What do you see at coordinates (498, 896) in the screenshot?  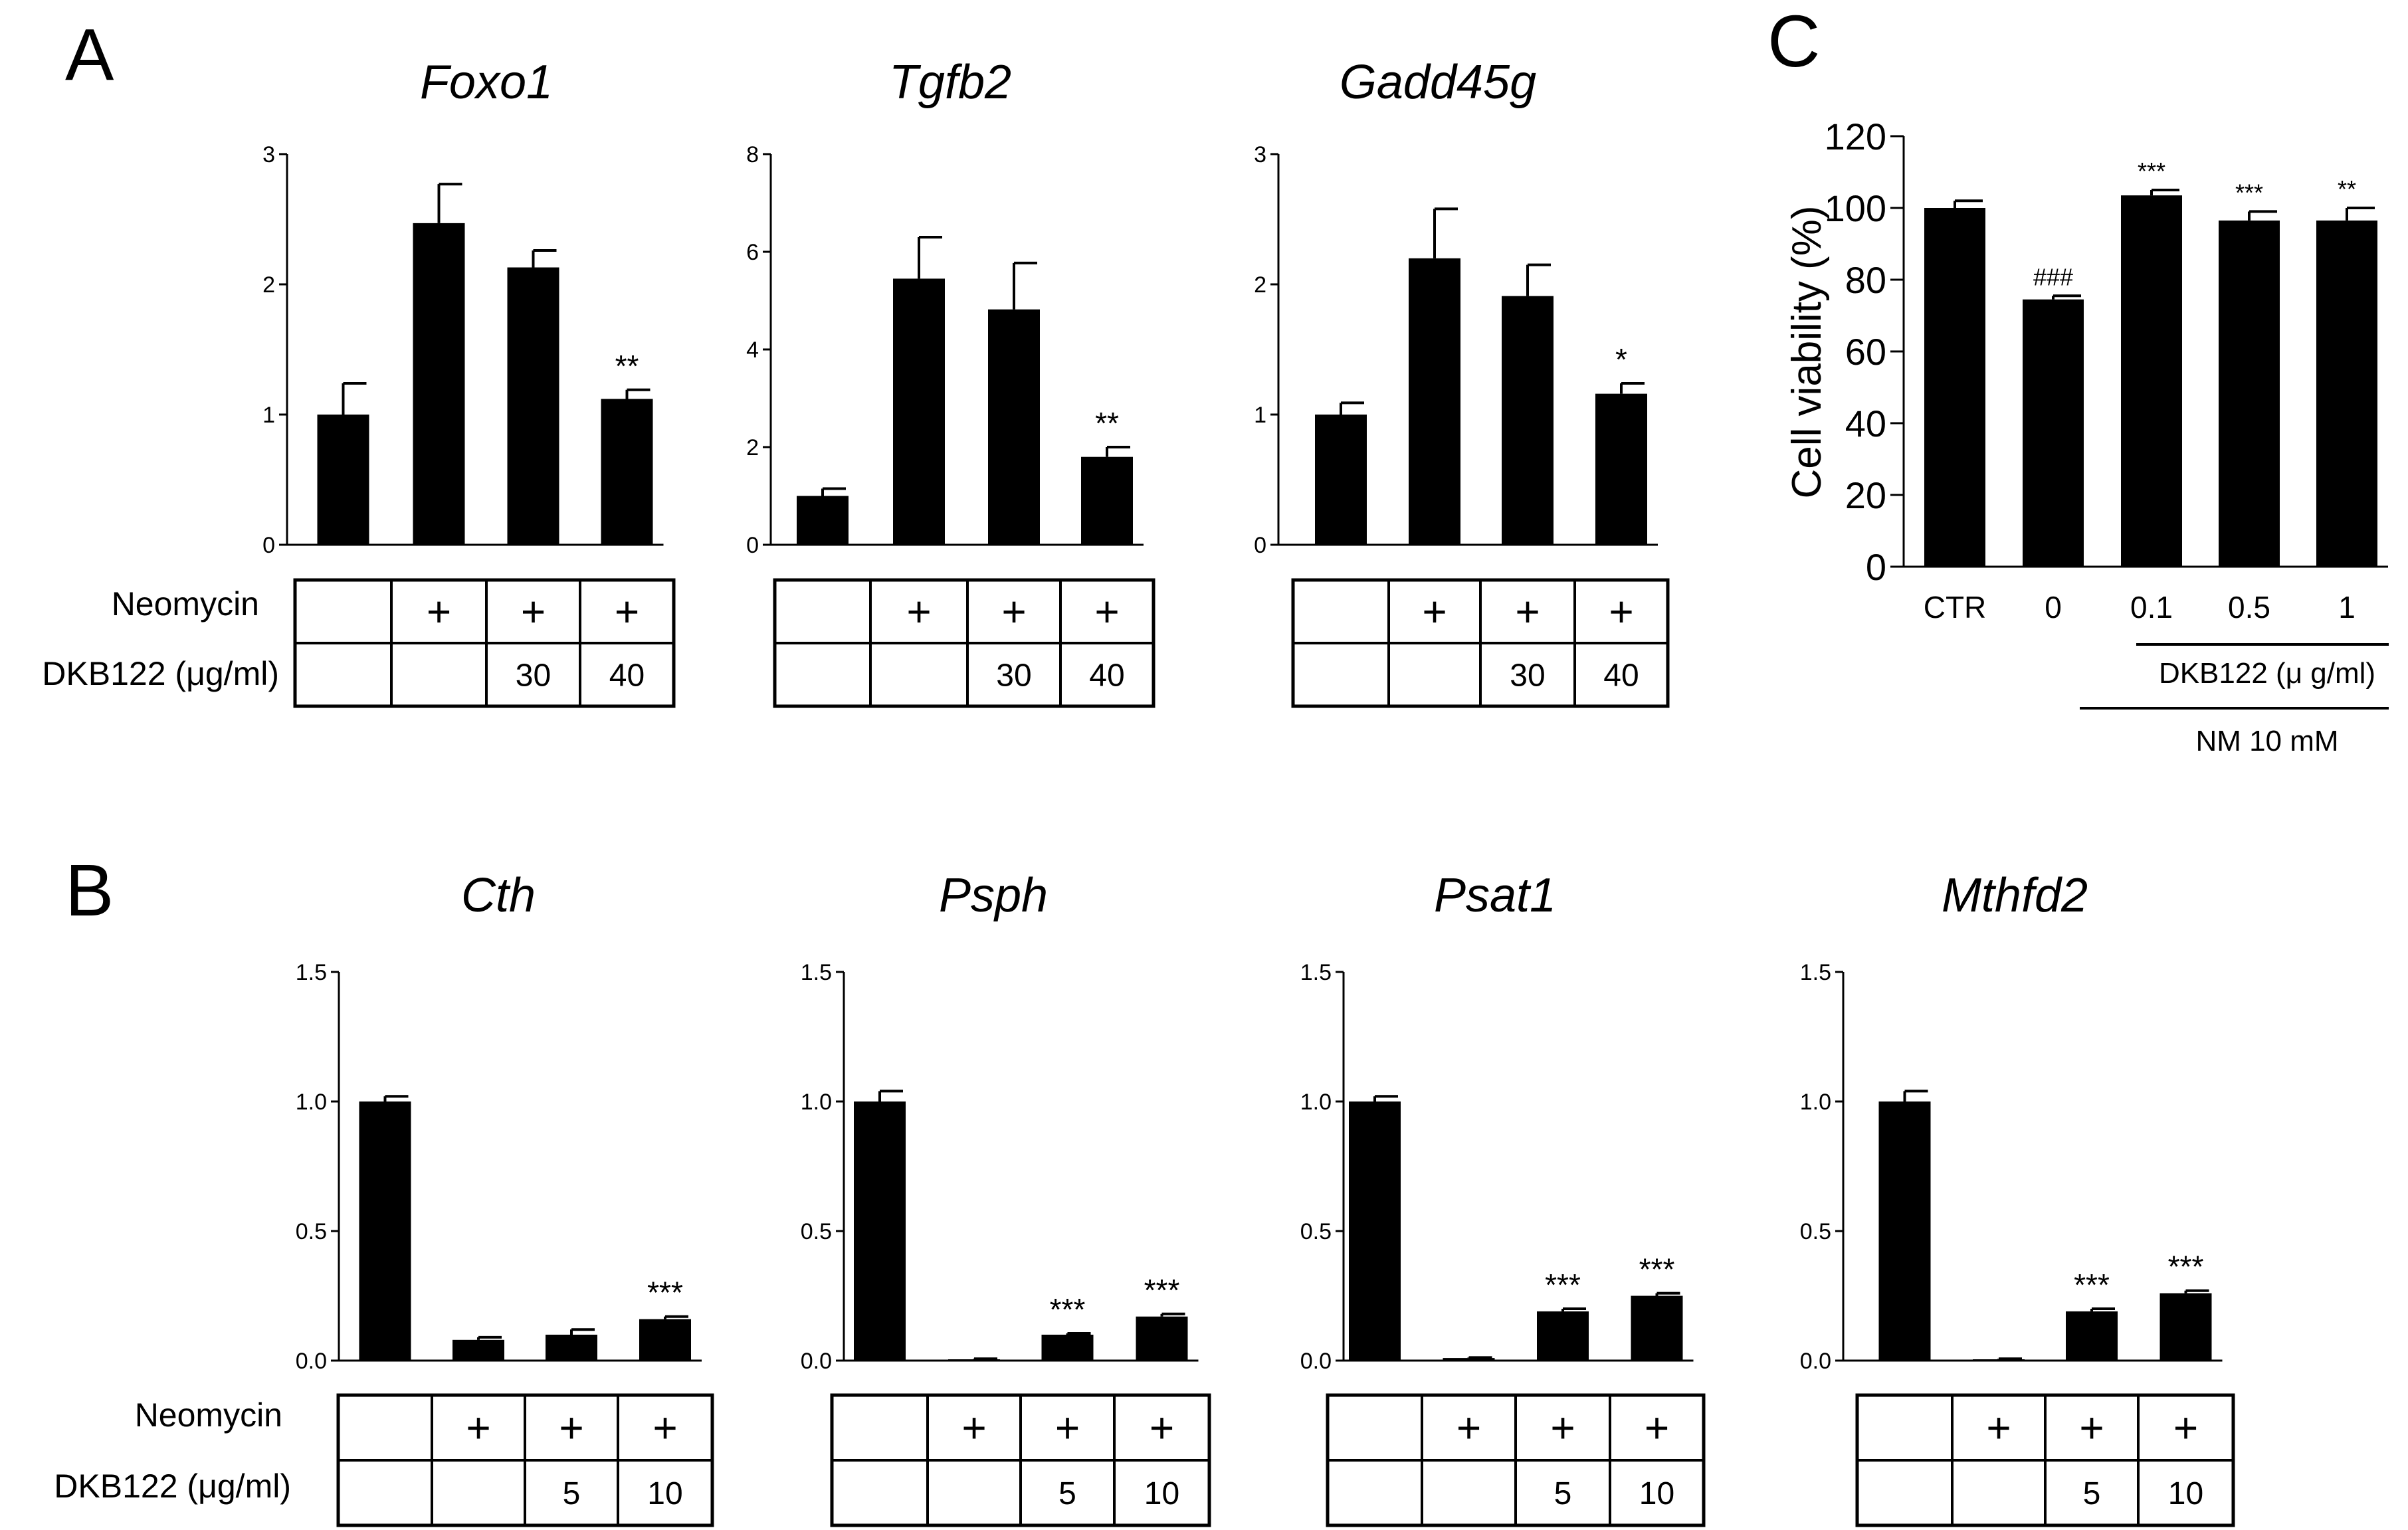 I see `cth-title: Cth` at bounding box center [498, 896].